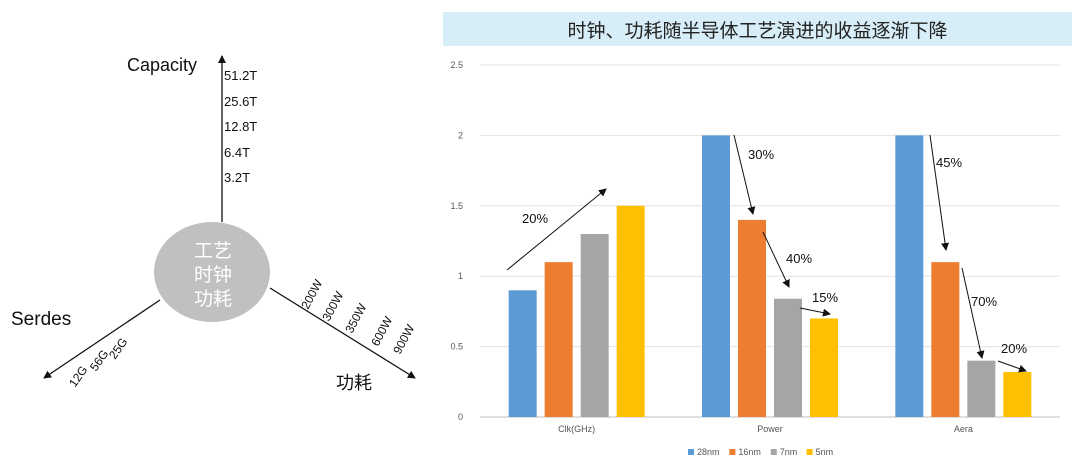  I want to click on chart-title: 时钟、功耗随半导体工艺演进的收益逐渐下降, so click(757, 29).